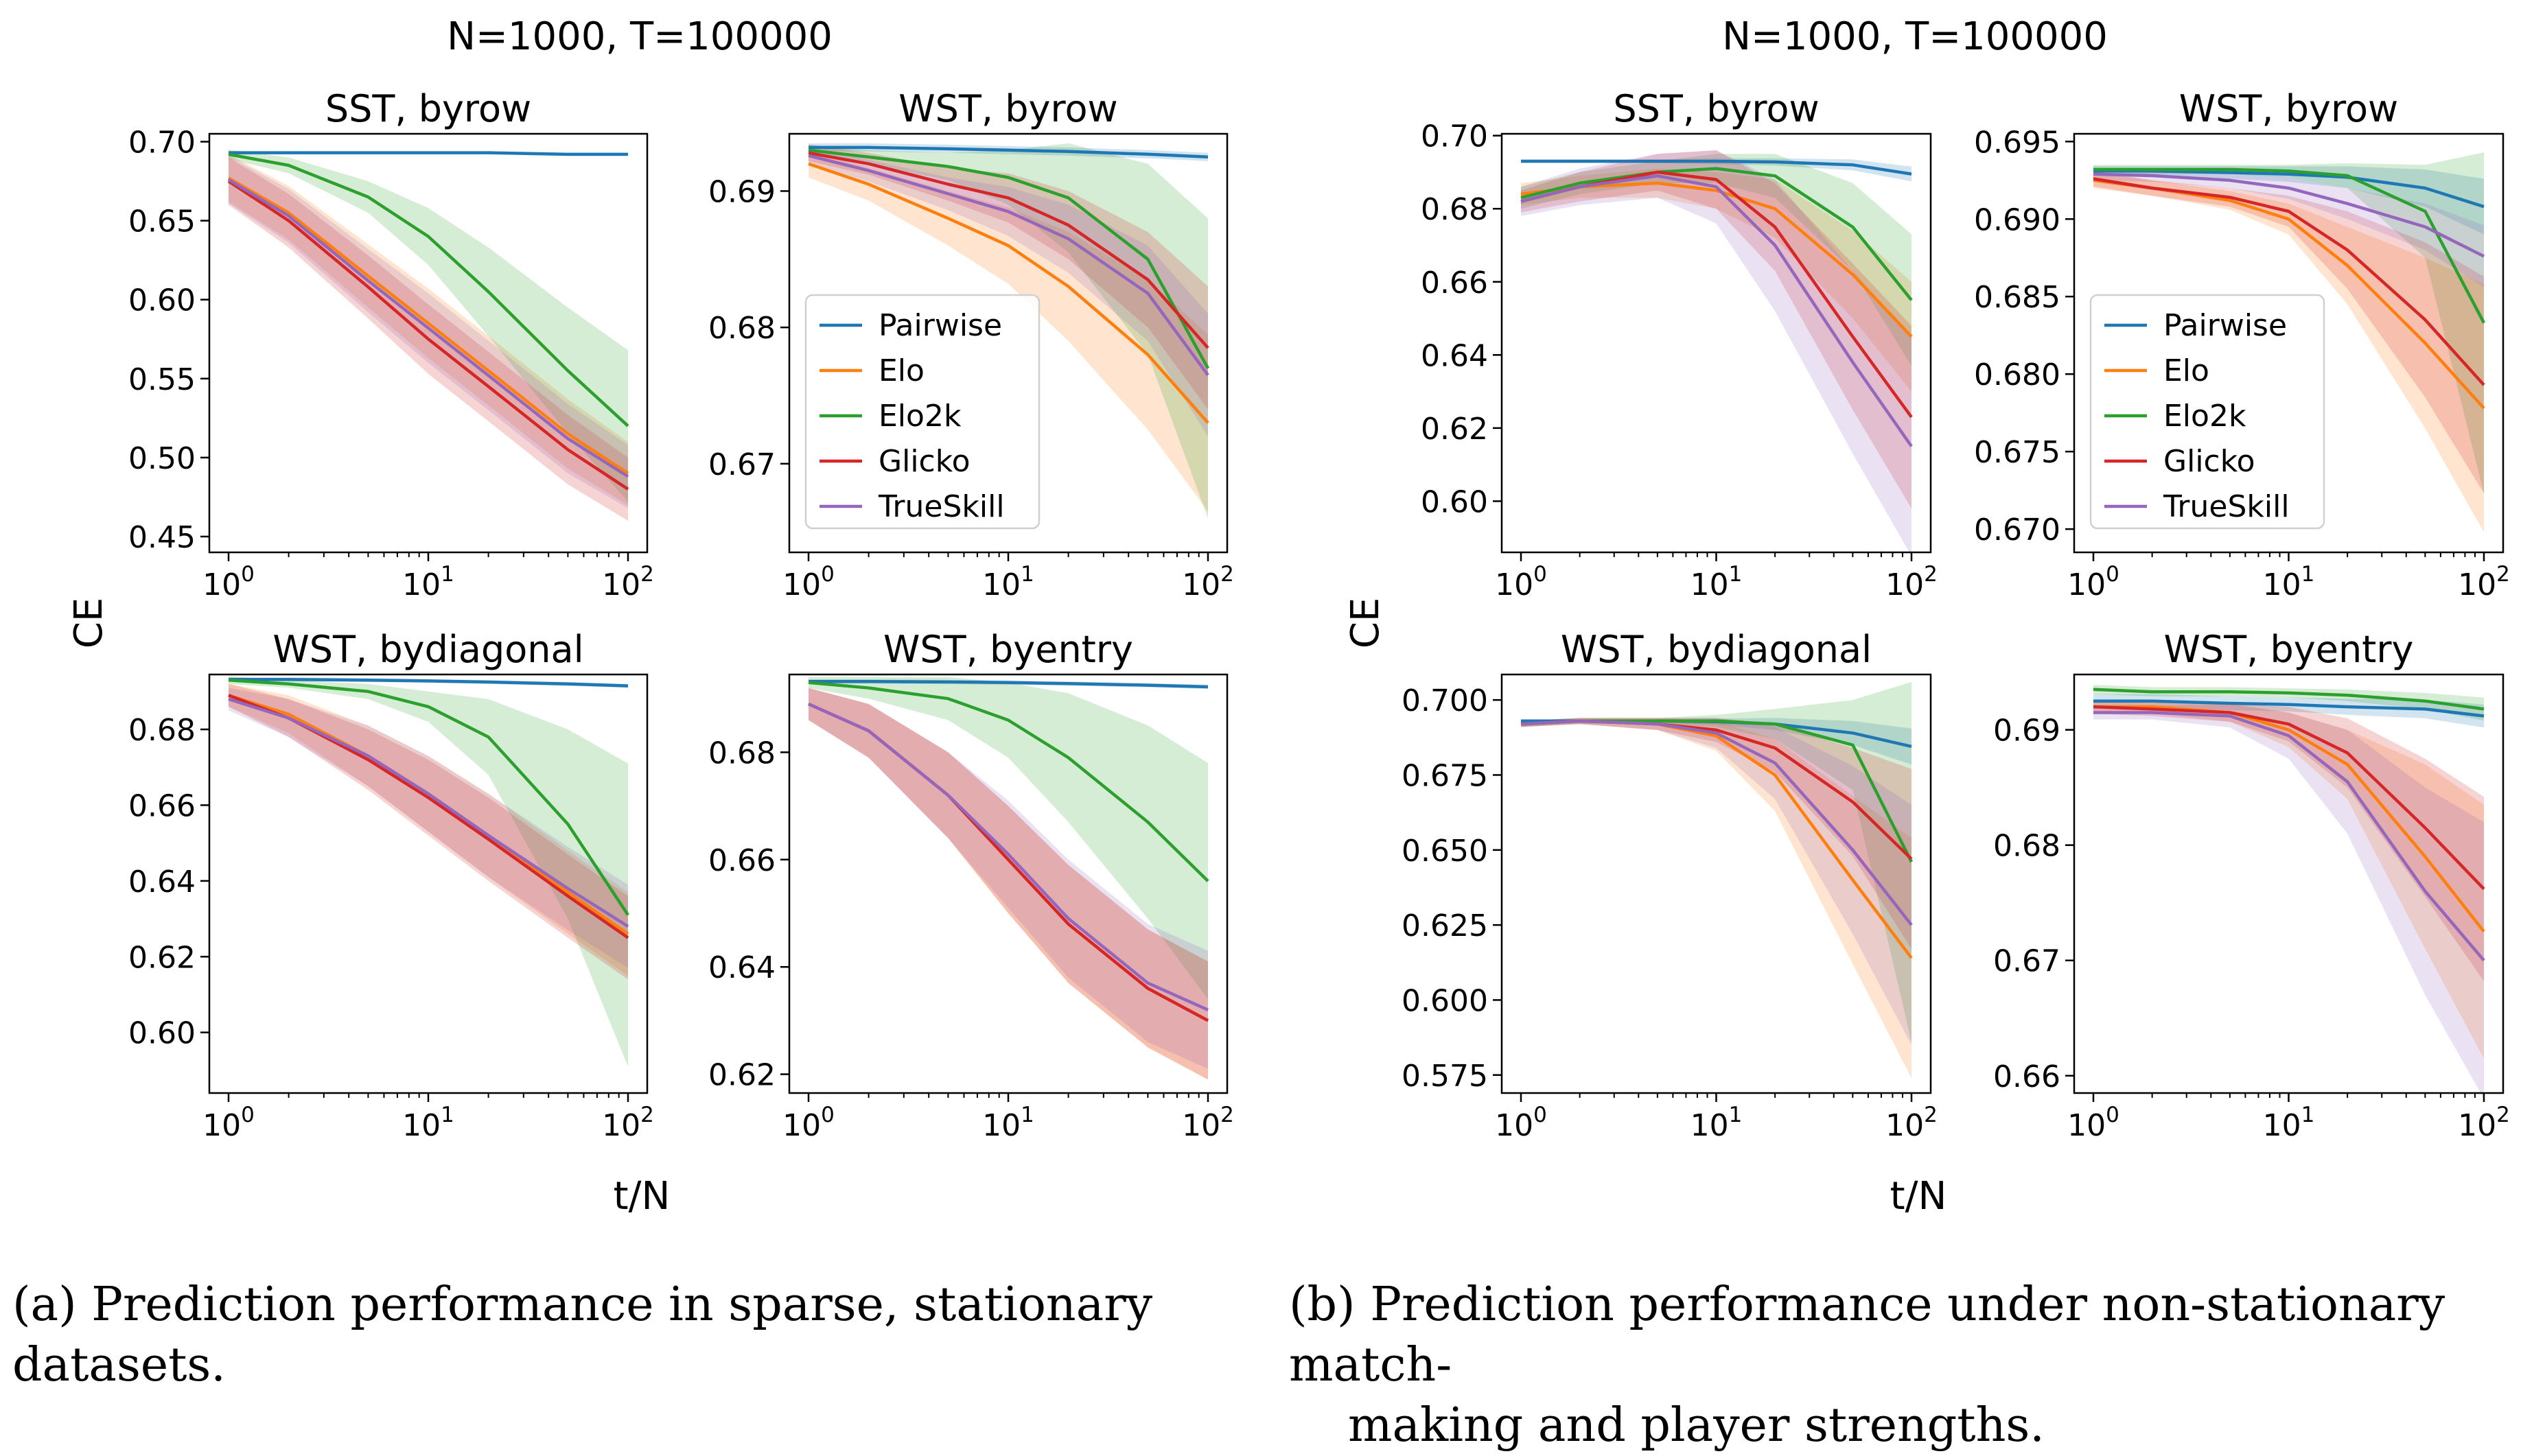 This screenshot has width=2545, height=1456. I want to click on ytick-label: 0.65, so click(162, 221).